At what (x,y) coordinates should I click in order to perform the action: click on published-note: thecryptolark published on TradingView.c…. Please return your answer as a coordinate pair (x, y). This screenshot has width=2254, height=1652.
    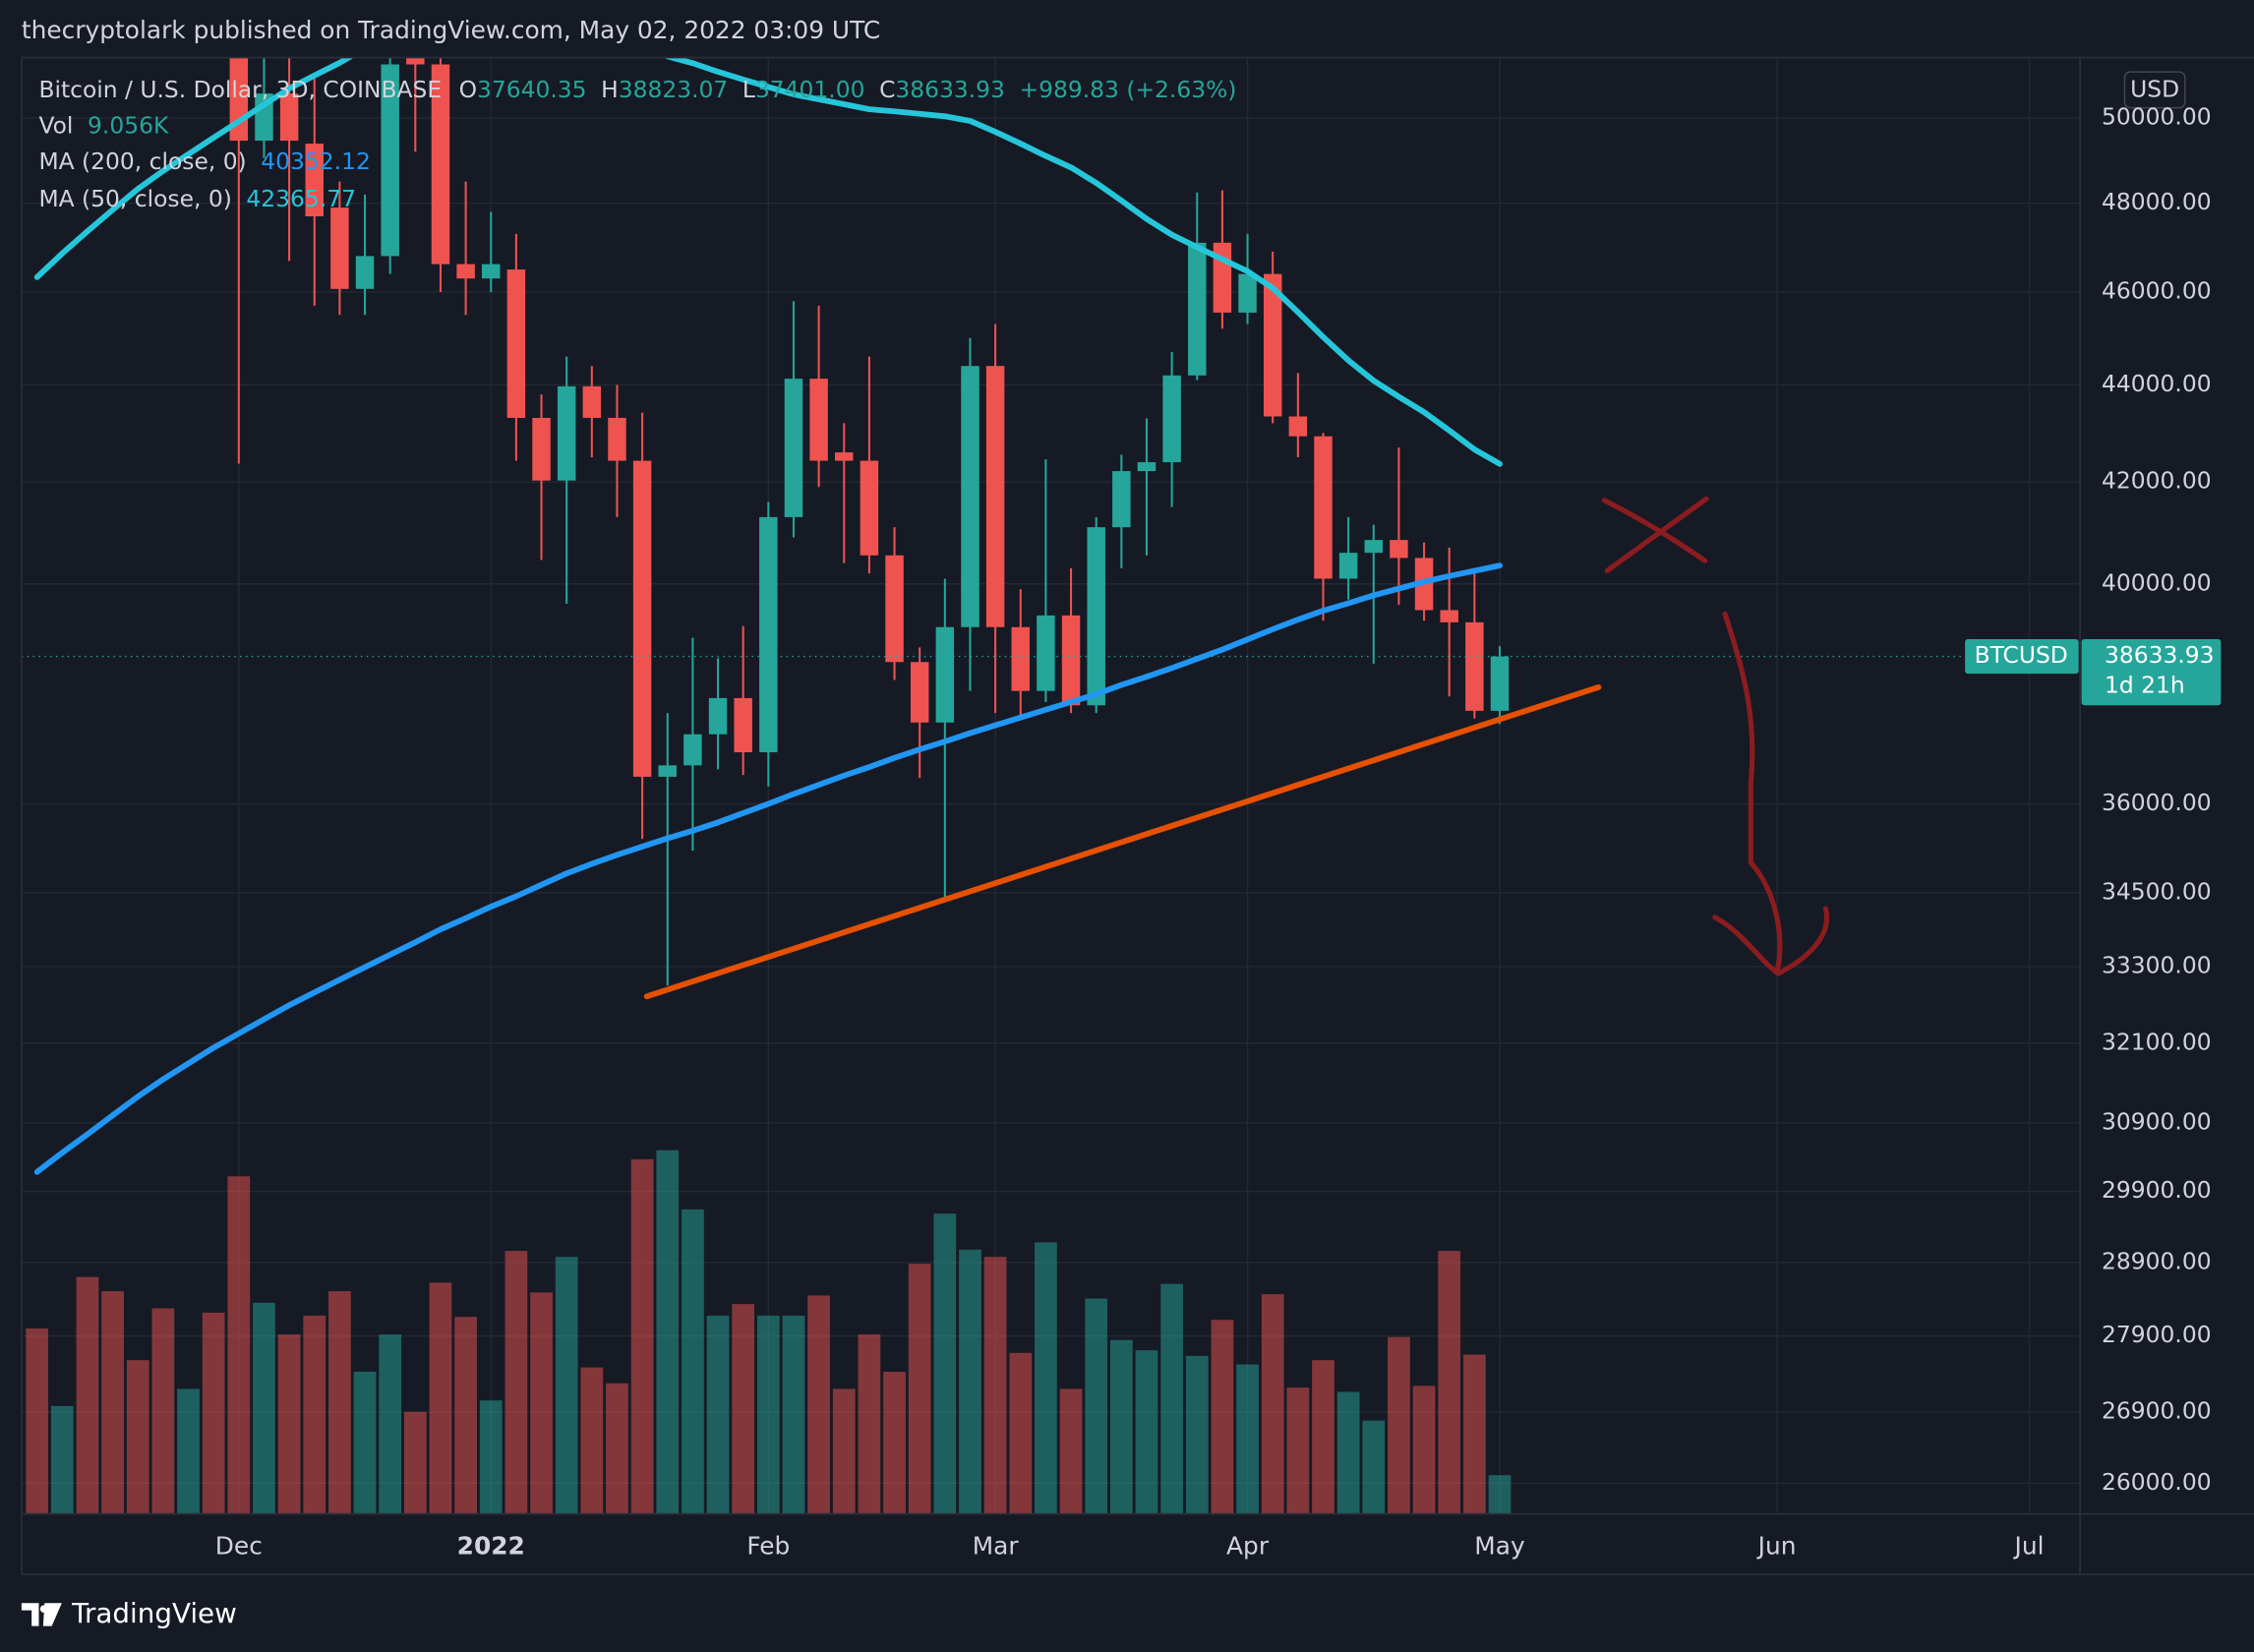
    Looking at the image, I should click on (451, 30).